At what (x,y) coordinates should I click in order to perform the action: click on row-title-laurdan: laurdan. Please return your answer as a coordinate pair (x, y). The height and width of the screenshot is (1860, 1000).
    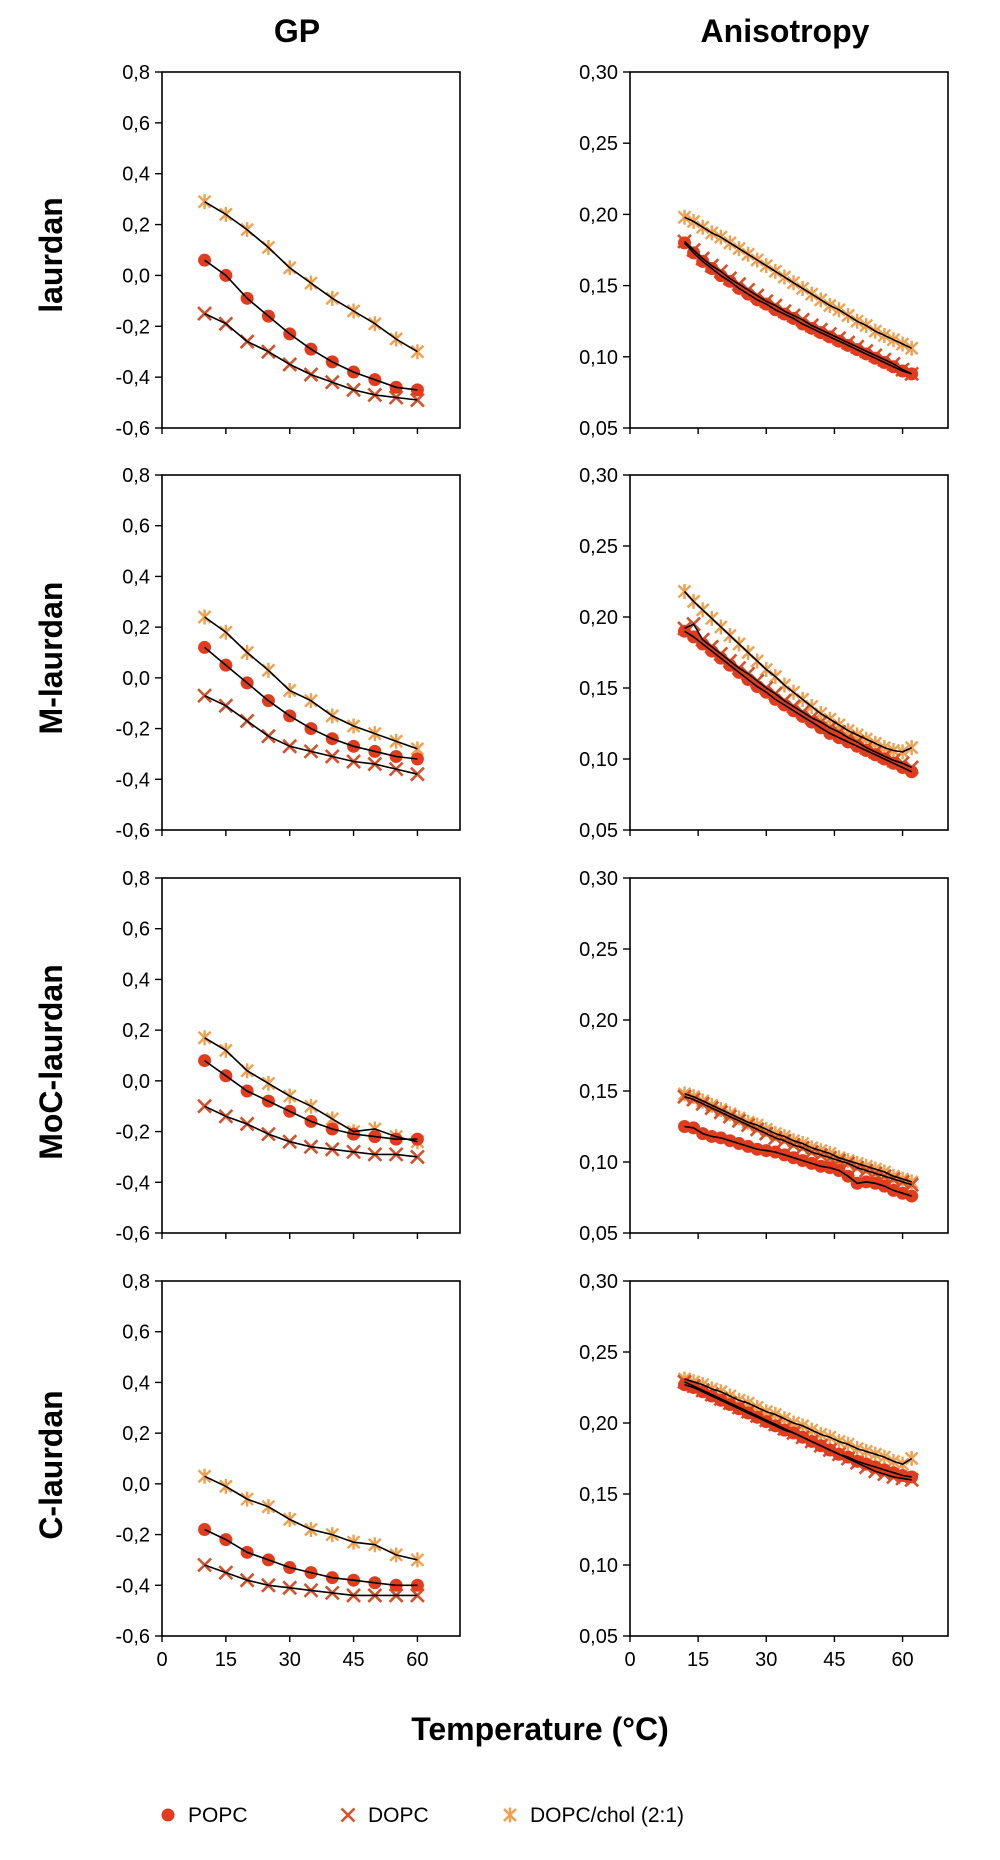
    Looking at the image, I should click on (51, 255).